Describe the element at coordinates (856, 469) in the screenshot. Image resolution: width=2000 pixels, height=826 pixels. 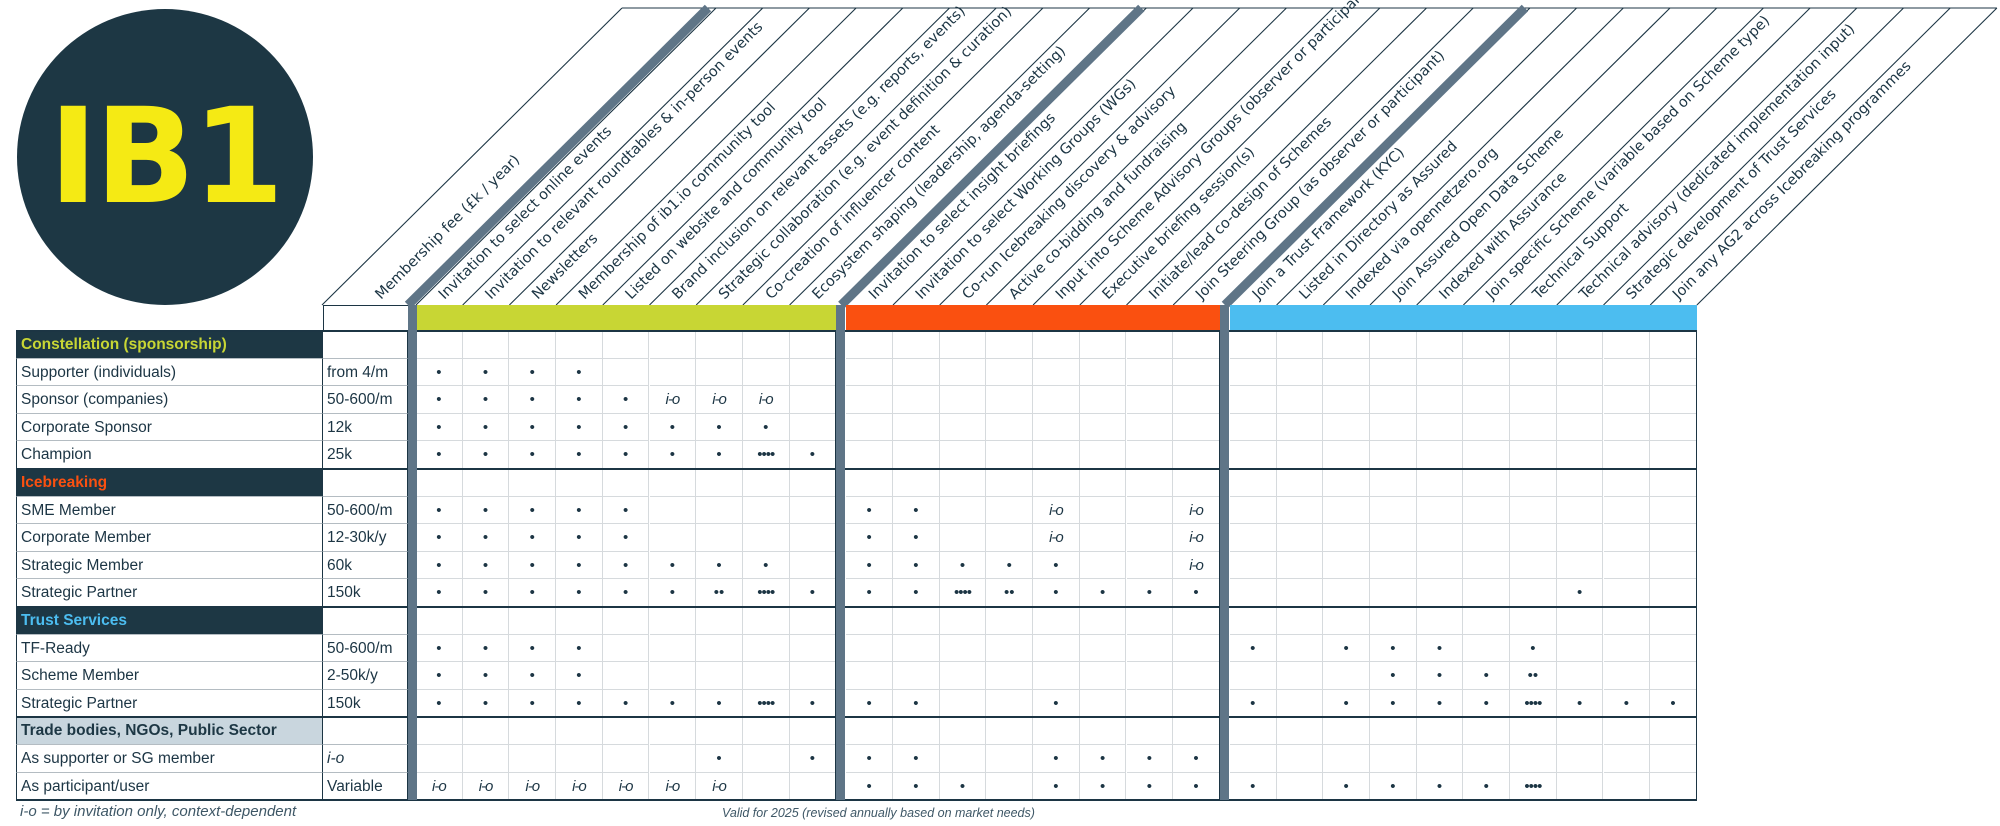
I see `section-border` at that location.